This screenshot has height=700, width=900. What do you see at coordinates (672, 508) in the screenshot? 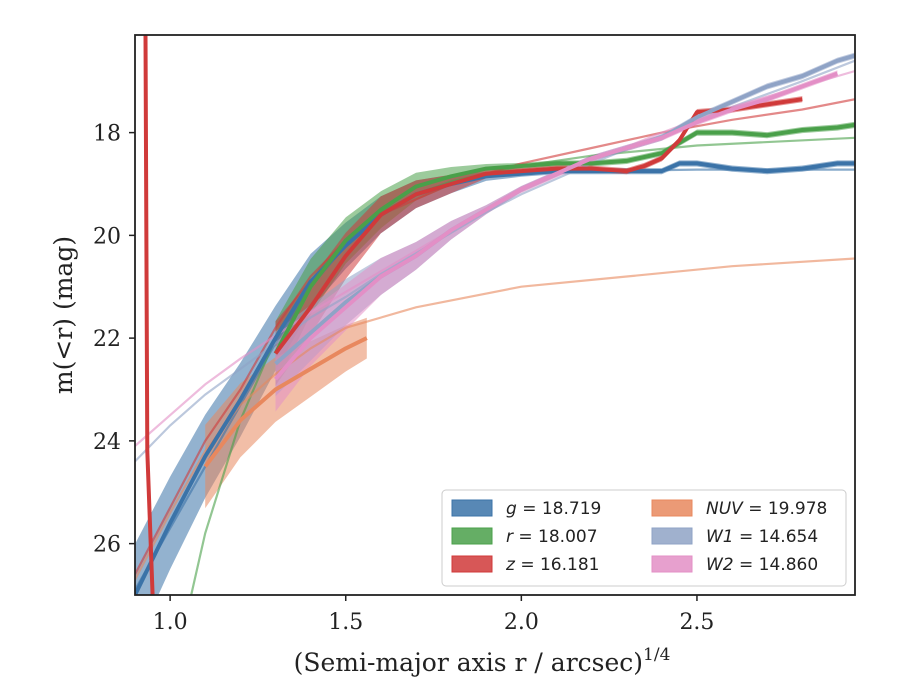
I see `legend-swatch-nuv` at bounding box center [672, 508].